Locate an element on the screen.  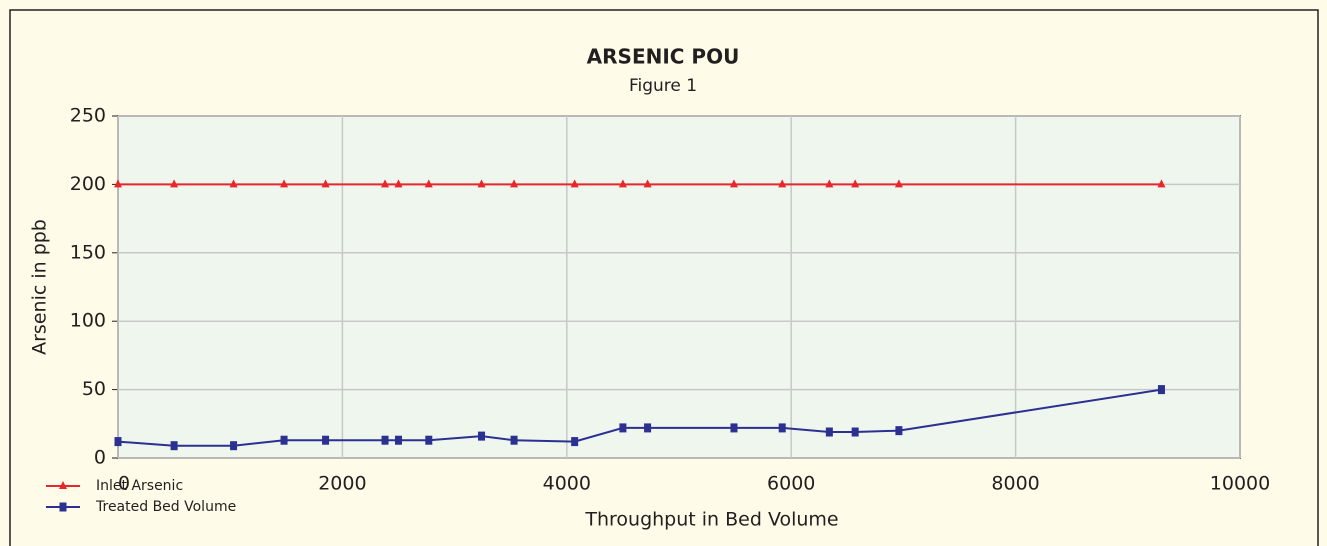
legend-label: Inlet Arsenic is located at coordinates (139, 486).